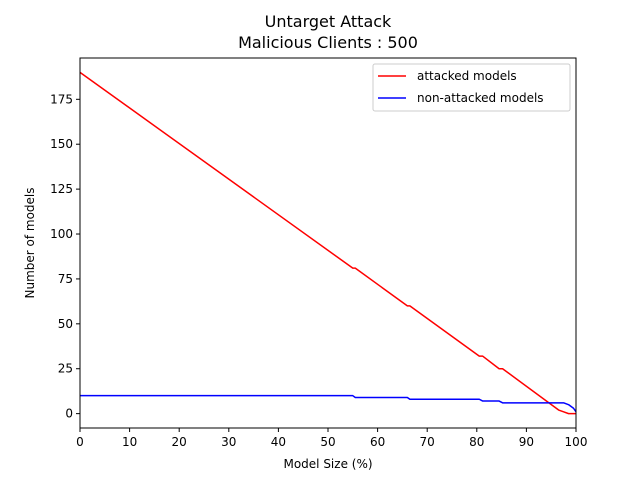 The width and height of the screenshot is (640, 480). Describe the element at coordinates (327, 442) in the screenshot. I see `x-tick-label: 50` at that location.